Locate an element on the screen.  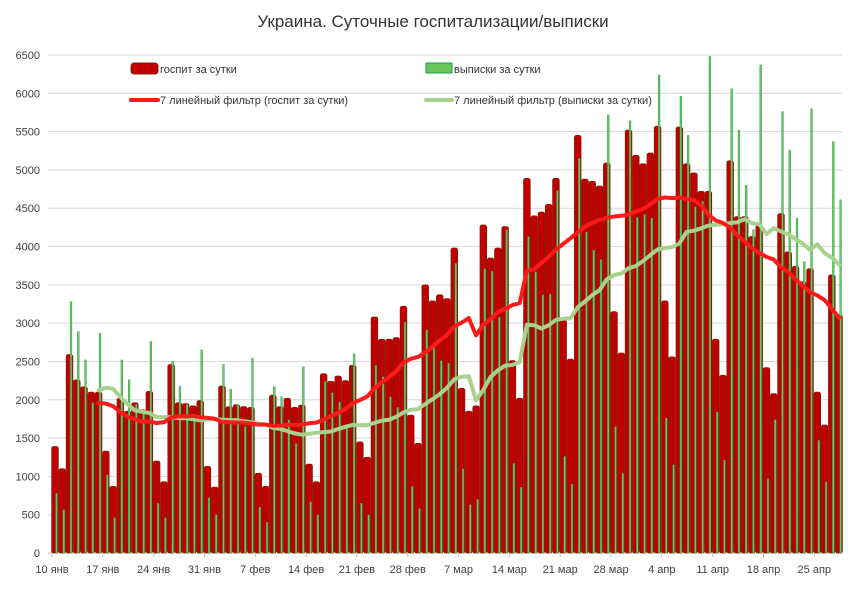
x-tick-label: 25 апр is located at coordinates (814, 570).